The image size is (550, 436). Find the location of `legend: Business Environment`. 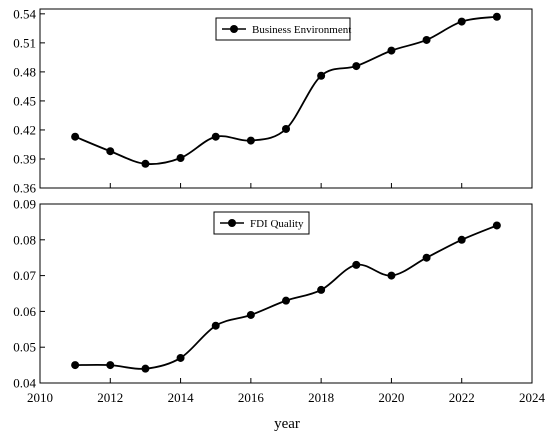

legend: Business Environment is located at coordinates (283, 29).